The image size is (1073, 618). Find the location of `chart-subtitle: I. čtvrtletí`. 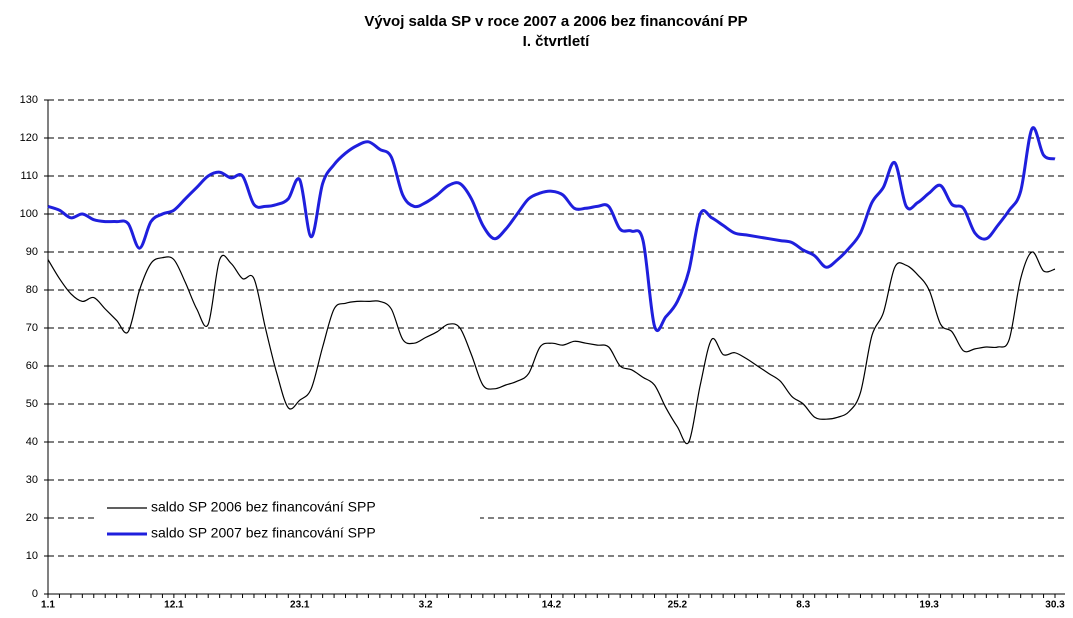

chart-subtitle: I. čtvrtletí is located at coordinates (557, 41).